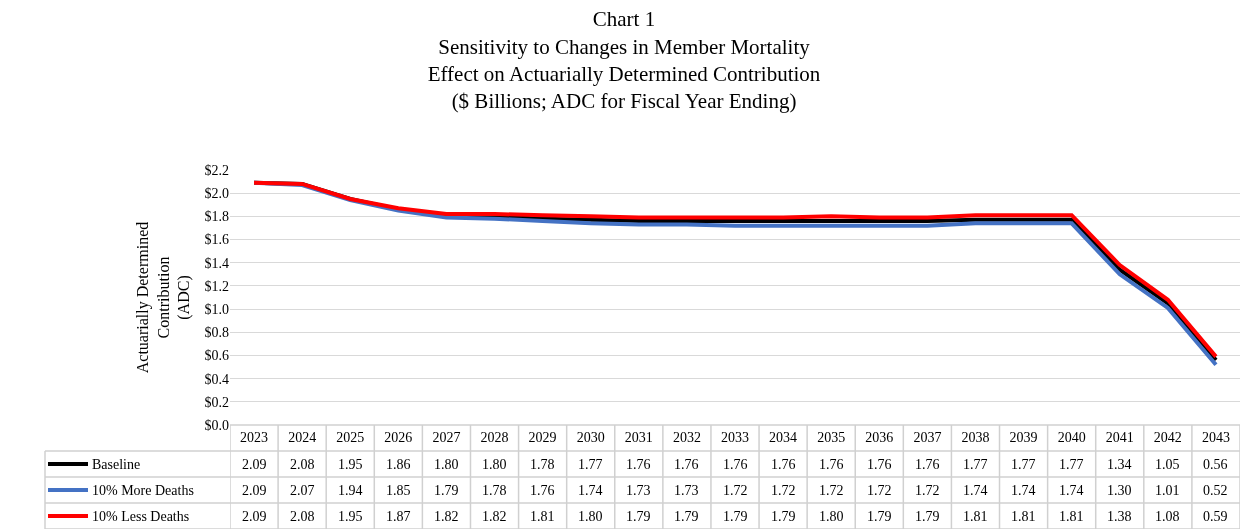 This screenshot has width=1248, height=529. I want to click on data-label: 1.05, so click(1167, 464).